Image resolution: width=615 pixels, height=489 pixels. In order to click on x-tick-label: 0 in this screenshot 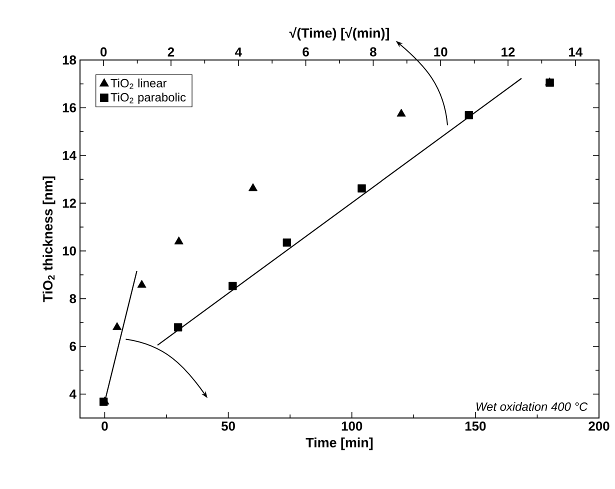, I will do `click(105, 426)`.